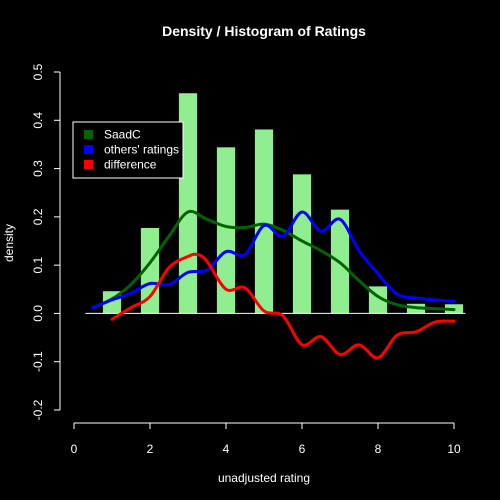  What do you see at coordinates (38, 361) in the screenshot?
I see `y-tick-label-1: -0.1` at bounding box center [38, 361].